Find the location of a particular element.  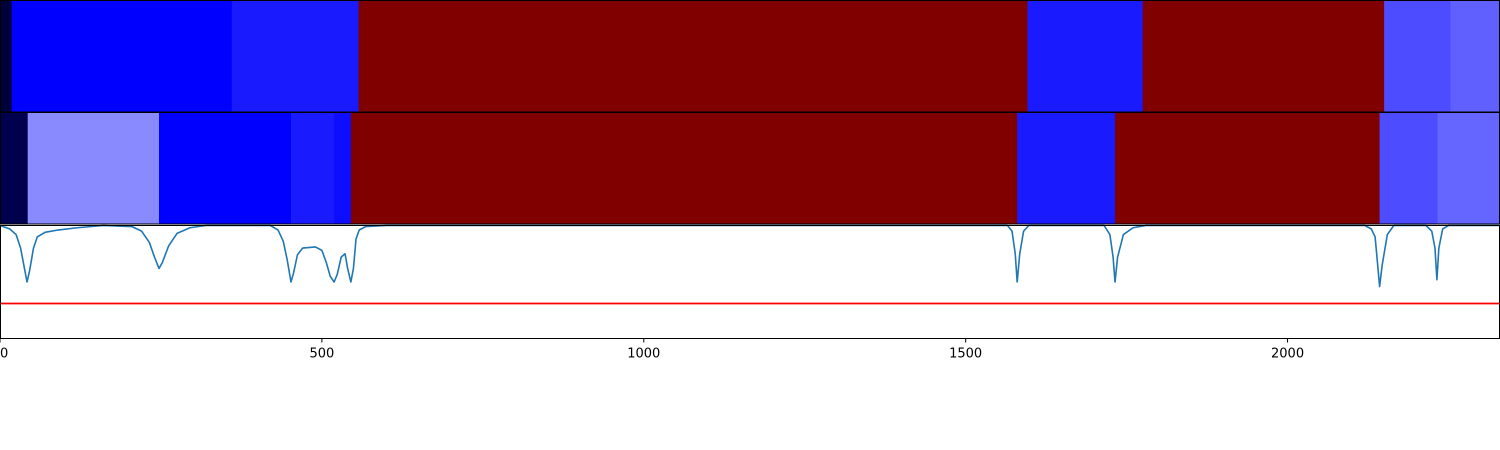

x-tick-label: 2000 is located at coordinates (1287, 354).